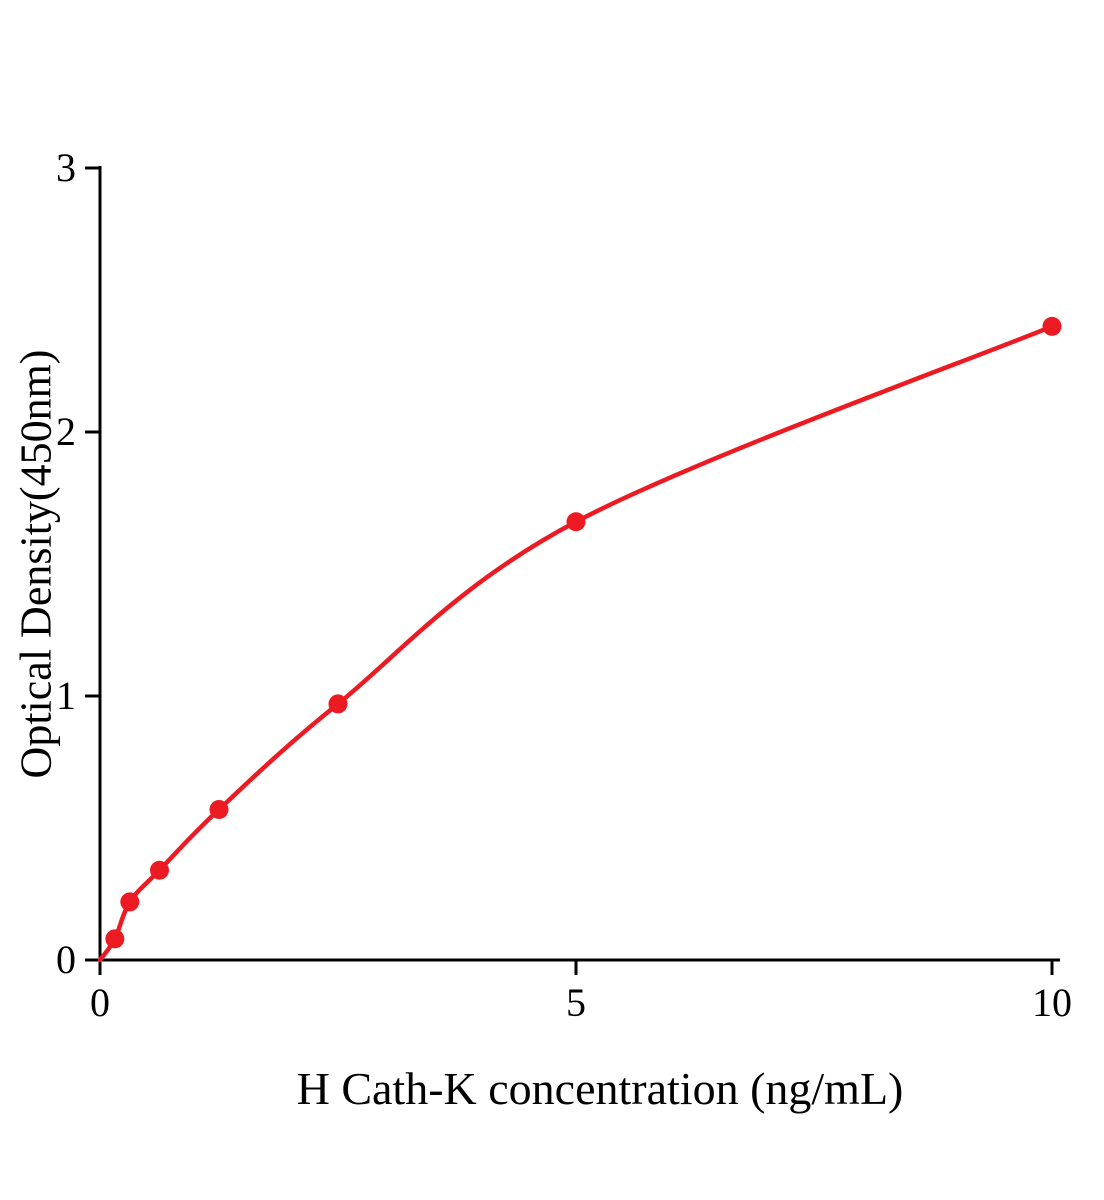 The image size is (1104, 1200). What do you see at coordinates (576, 1002) in the screenshot?
I see `x-tick-label: 5` at bounding box center [576, 1002].